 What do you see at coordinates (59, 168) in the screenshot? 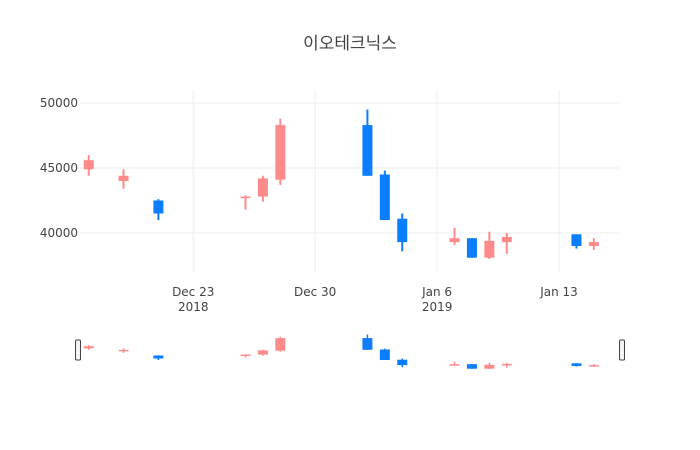
I see `y-tick-label: 45000` at bounding box center [59, 168].